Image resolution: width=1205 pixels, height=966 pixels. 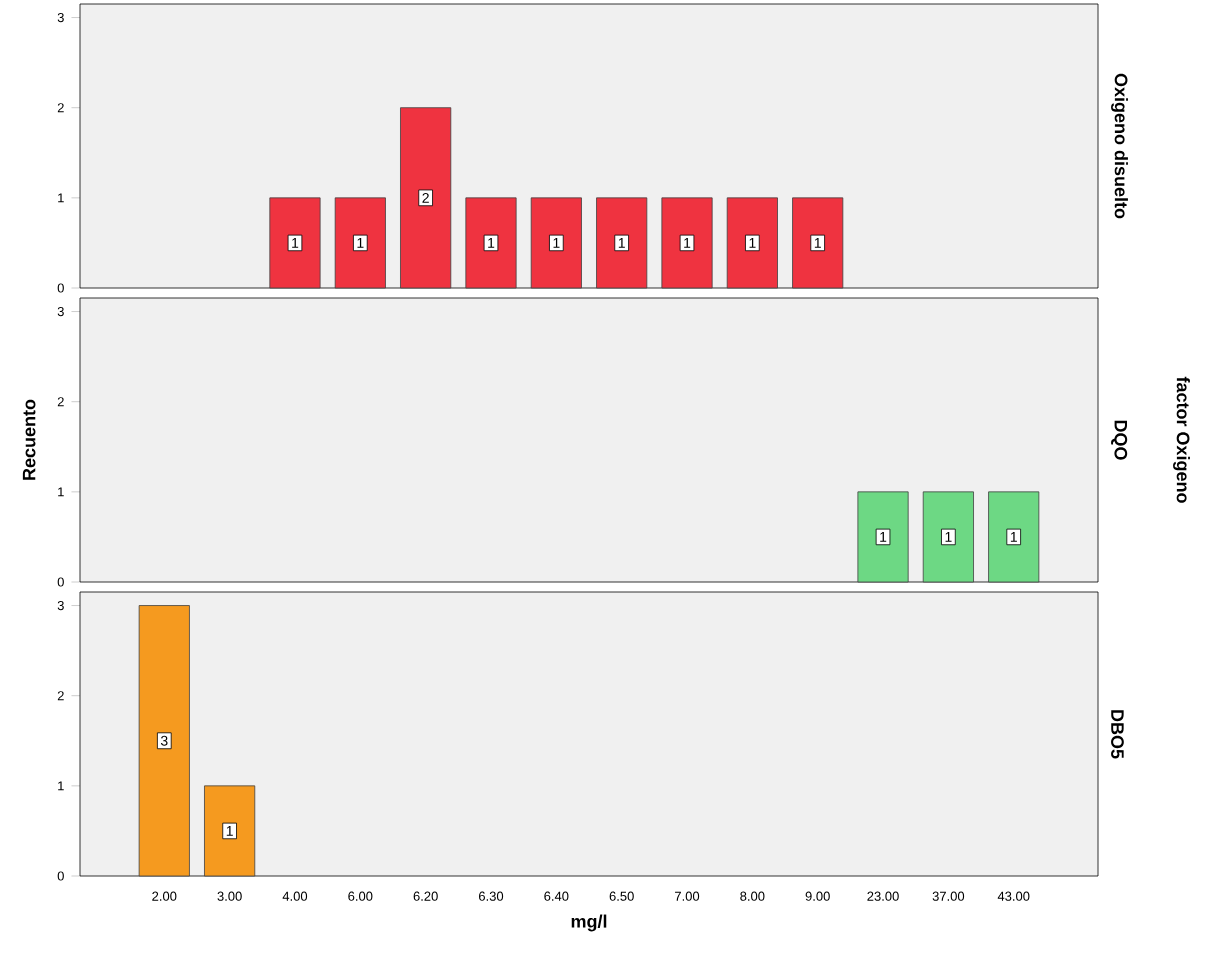 What do you see at coordinates (29, 439) in the screenshot?
I see `y-axis-title: Recuento` at bounding box center [29, 439].